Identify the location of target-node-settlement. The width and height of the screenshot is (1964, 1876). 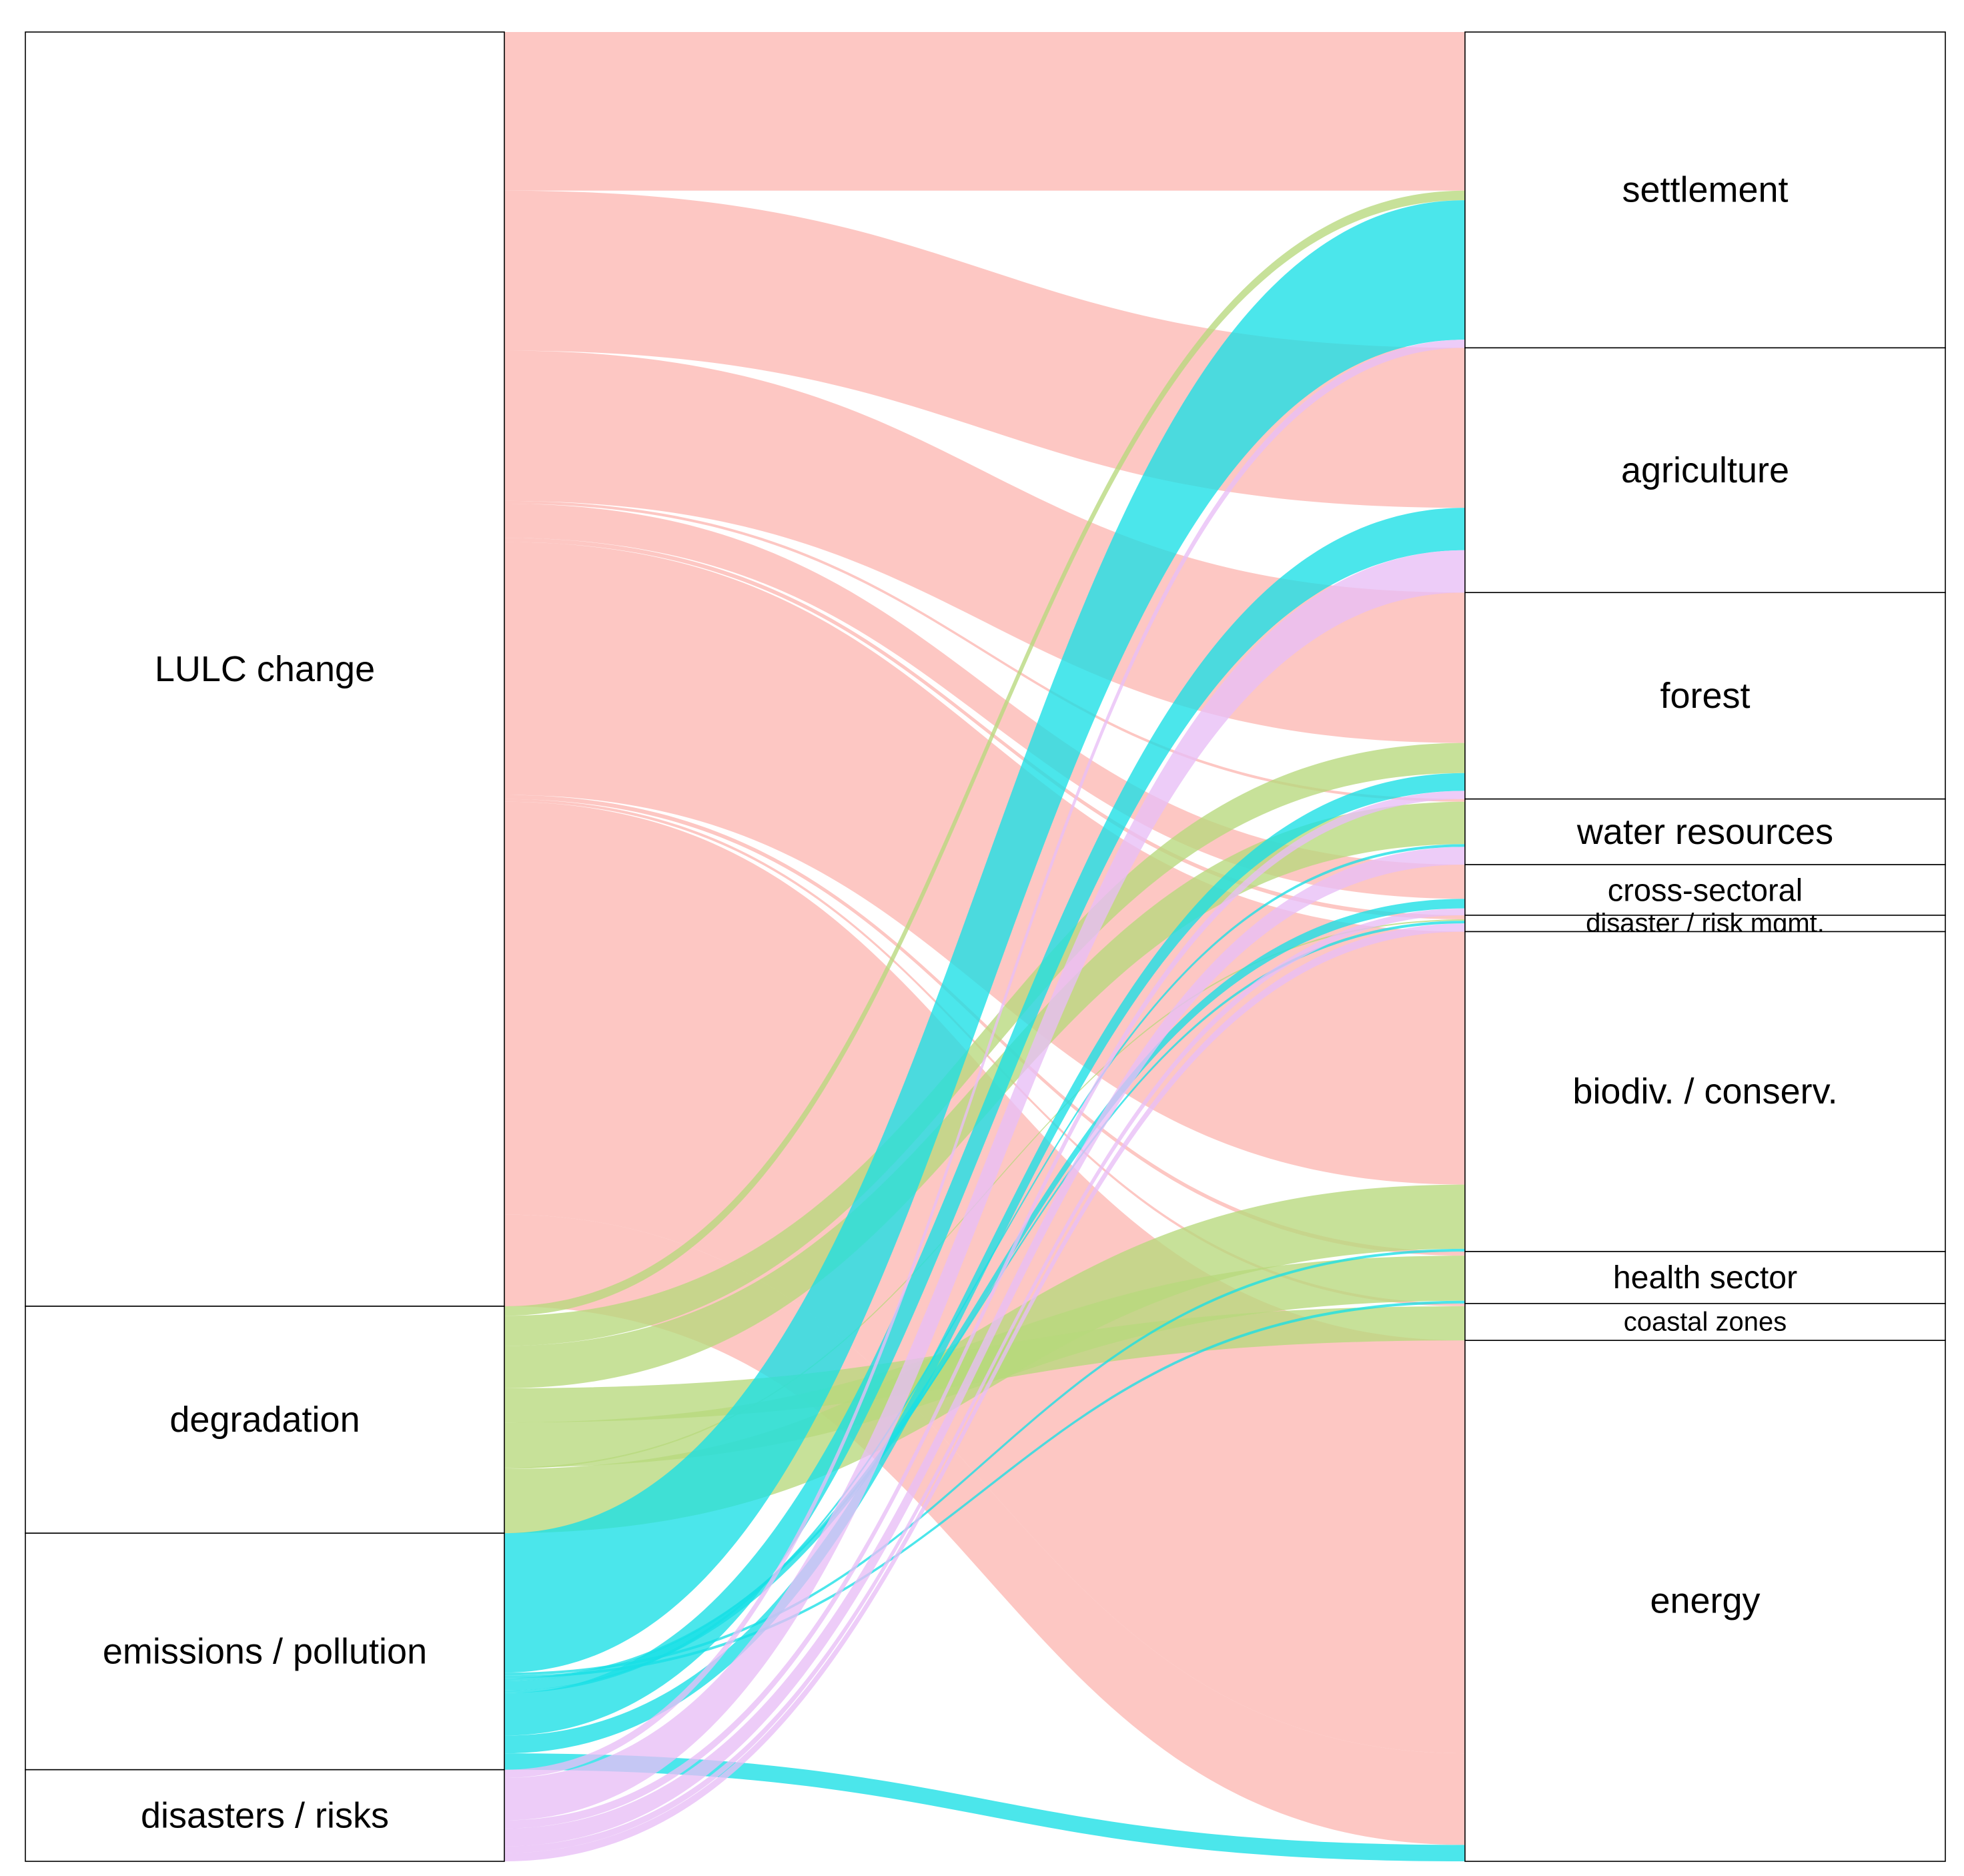
(1705, 190).